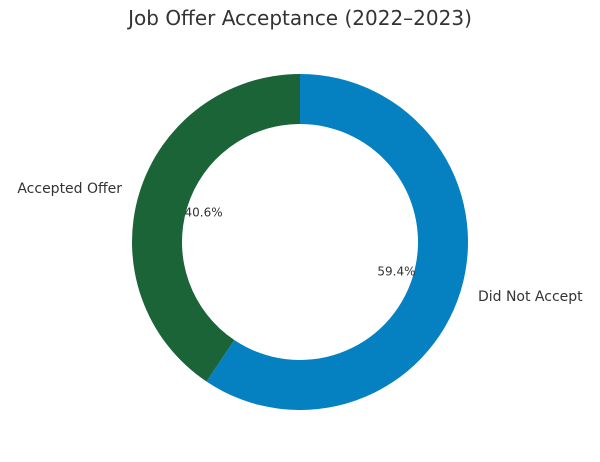 The width and height of the screenshot is (600, 462). What do you see at coordinates (69, 189) in the screenshot?
I see `category-label: Accepted Offer` at bounding box center [69, 189].